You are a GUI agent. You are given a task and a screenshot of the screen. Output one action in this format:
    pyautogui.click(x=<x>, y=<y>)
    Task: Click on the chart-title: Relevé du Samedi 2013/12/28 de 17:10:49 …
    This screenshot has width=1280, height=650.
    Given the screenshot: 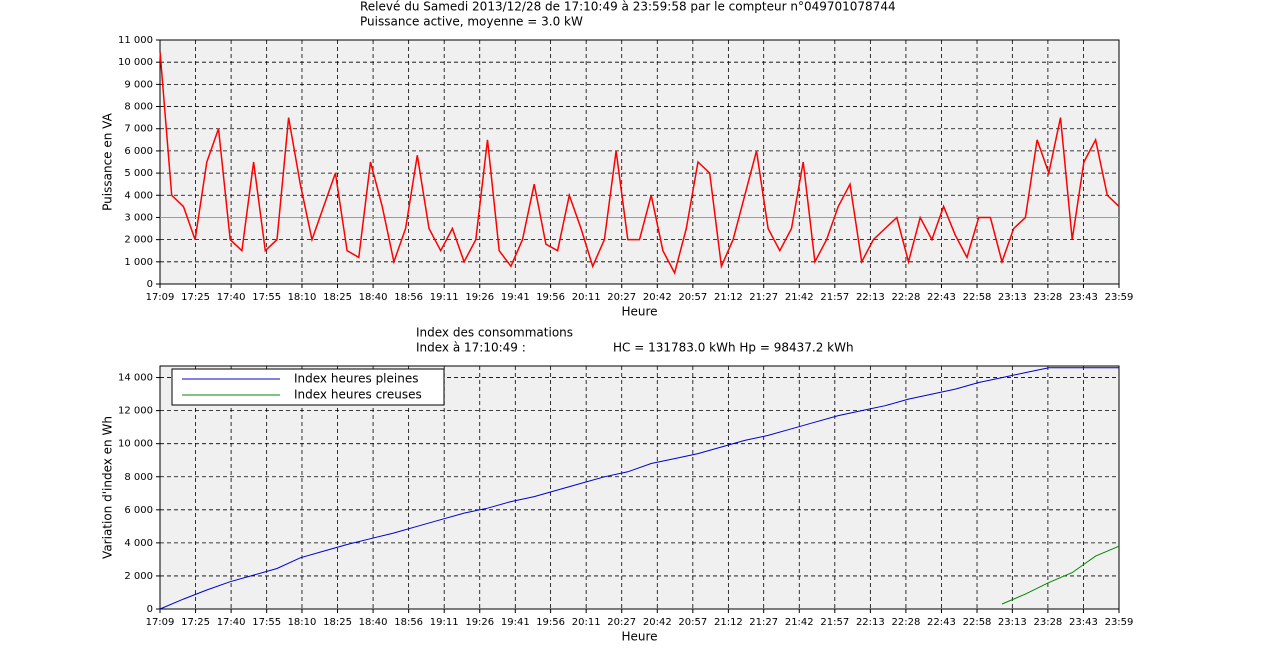 What is the action you would take?
    pyautogui.click(x=628, y=7)
    